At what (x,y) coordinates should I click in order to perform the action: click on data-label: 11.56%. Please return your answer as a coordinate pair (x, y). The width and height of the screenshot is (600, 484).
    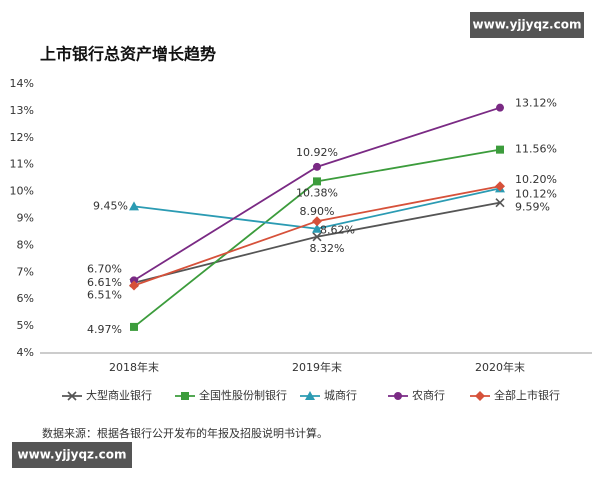
    Looking at the image, I should click on (536, 149).